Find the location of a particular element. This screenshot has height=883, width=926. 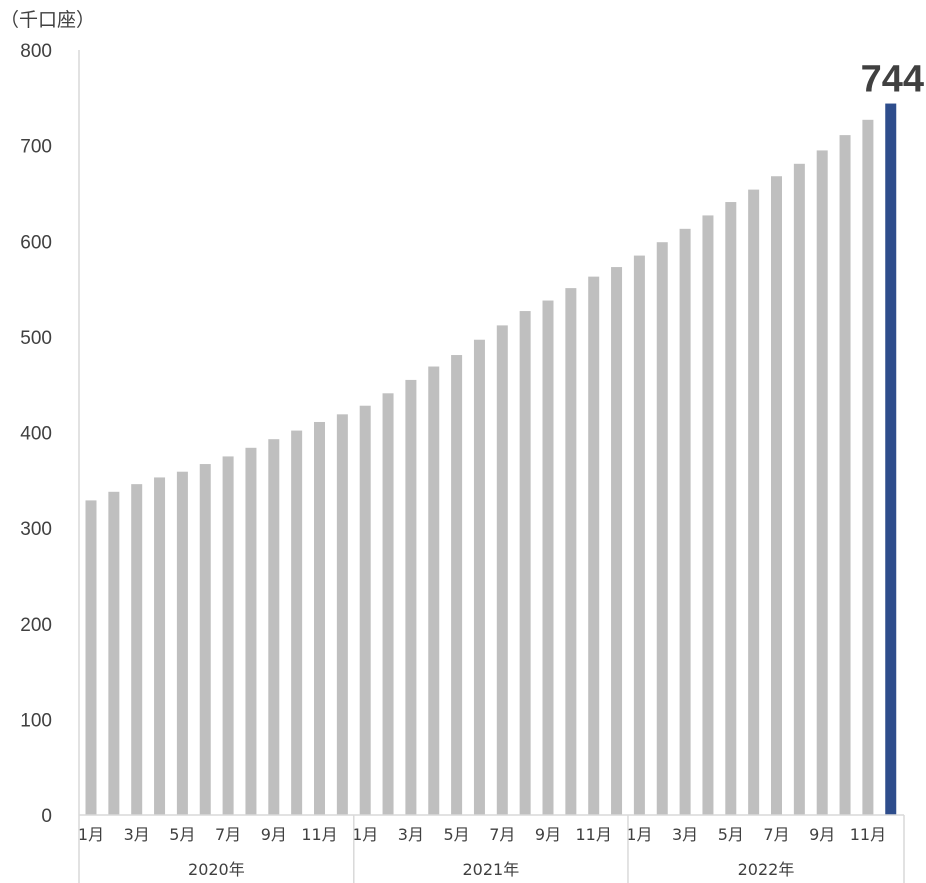

x-group-label: 2021年 is located at coordinates (491, 869).